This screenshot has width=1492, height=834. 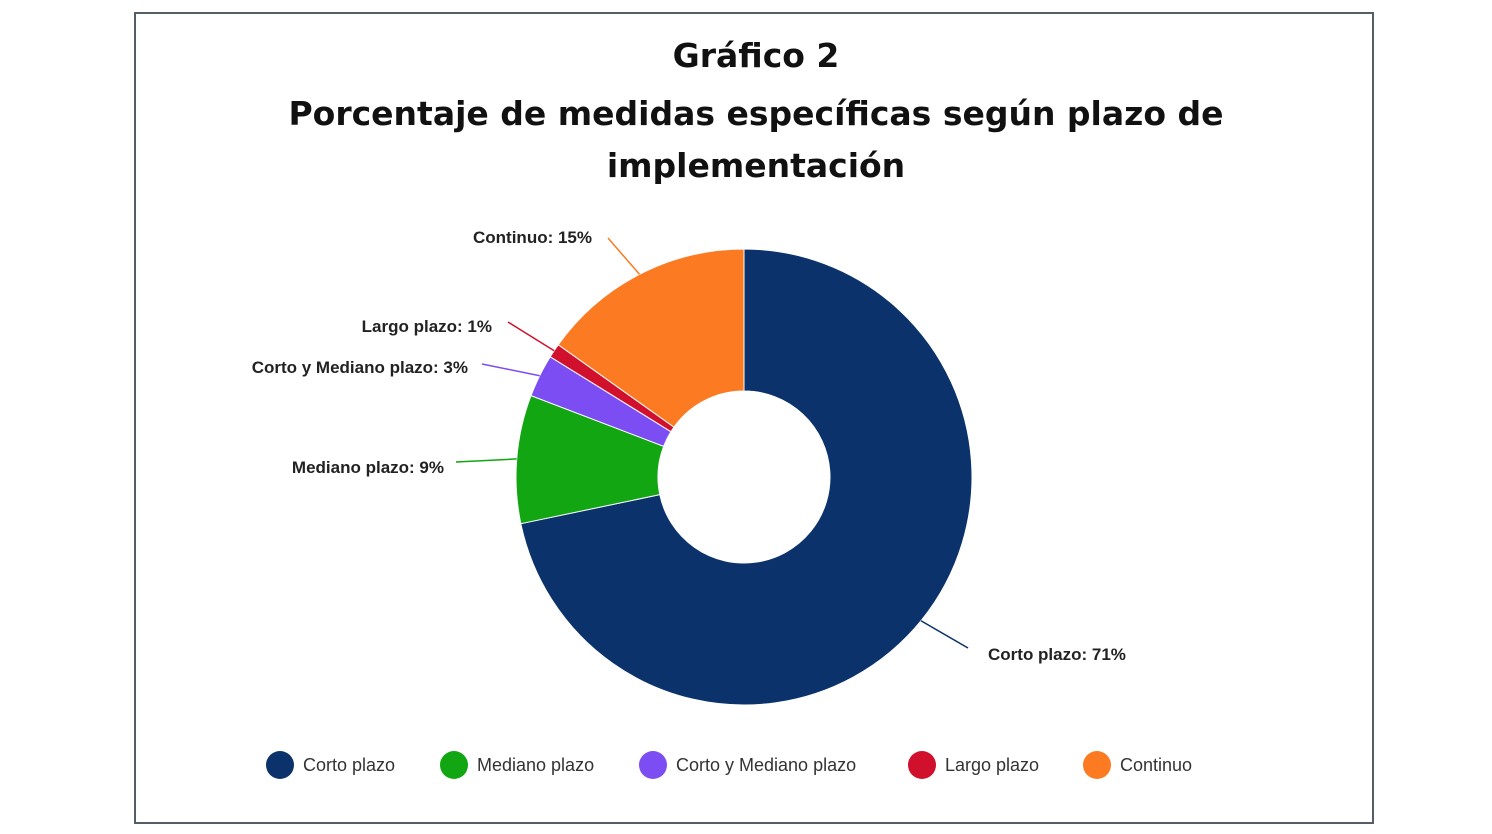 What do you see at coordinates (1156, 765) in the screenshot?
I see `legend-label: Continuo` at bounding box center [1156, 765].